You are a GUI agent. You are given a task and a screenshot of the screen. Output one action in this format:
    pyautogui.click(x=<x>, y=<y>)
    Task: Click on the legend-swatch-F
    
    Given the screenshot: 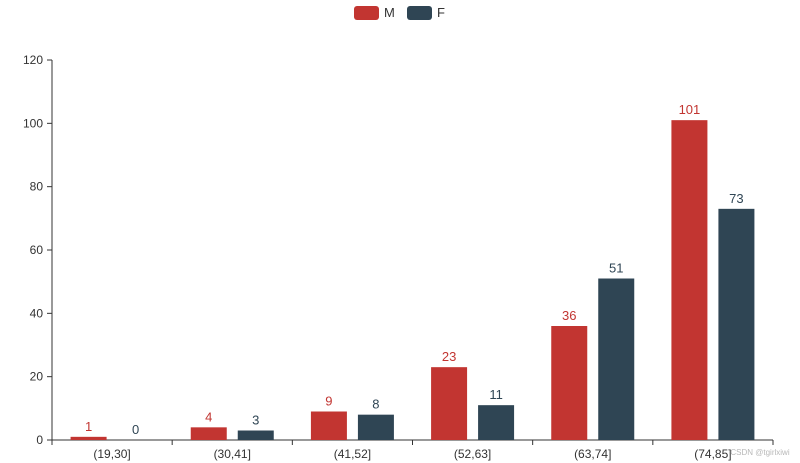 What is the action you would take?
    pyautogui.click(x=419, y=13)
    